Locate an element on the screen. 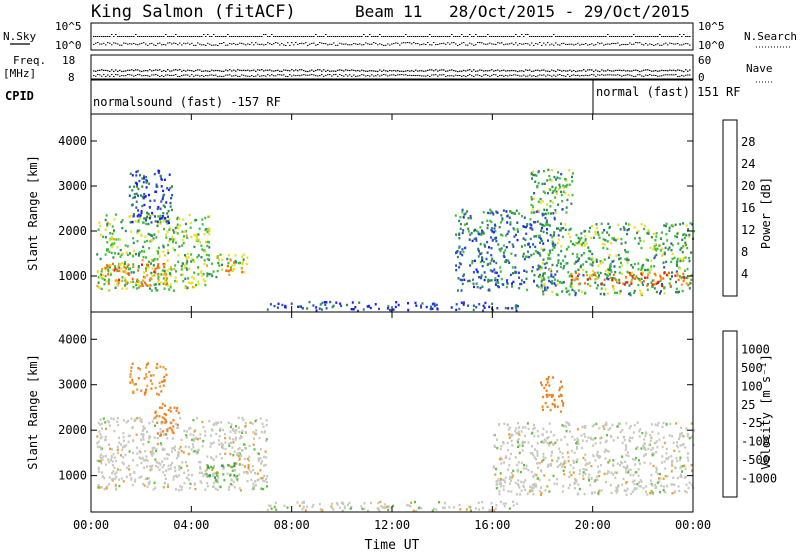  cpid-label: CPID is located at coordinates (19, 96).